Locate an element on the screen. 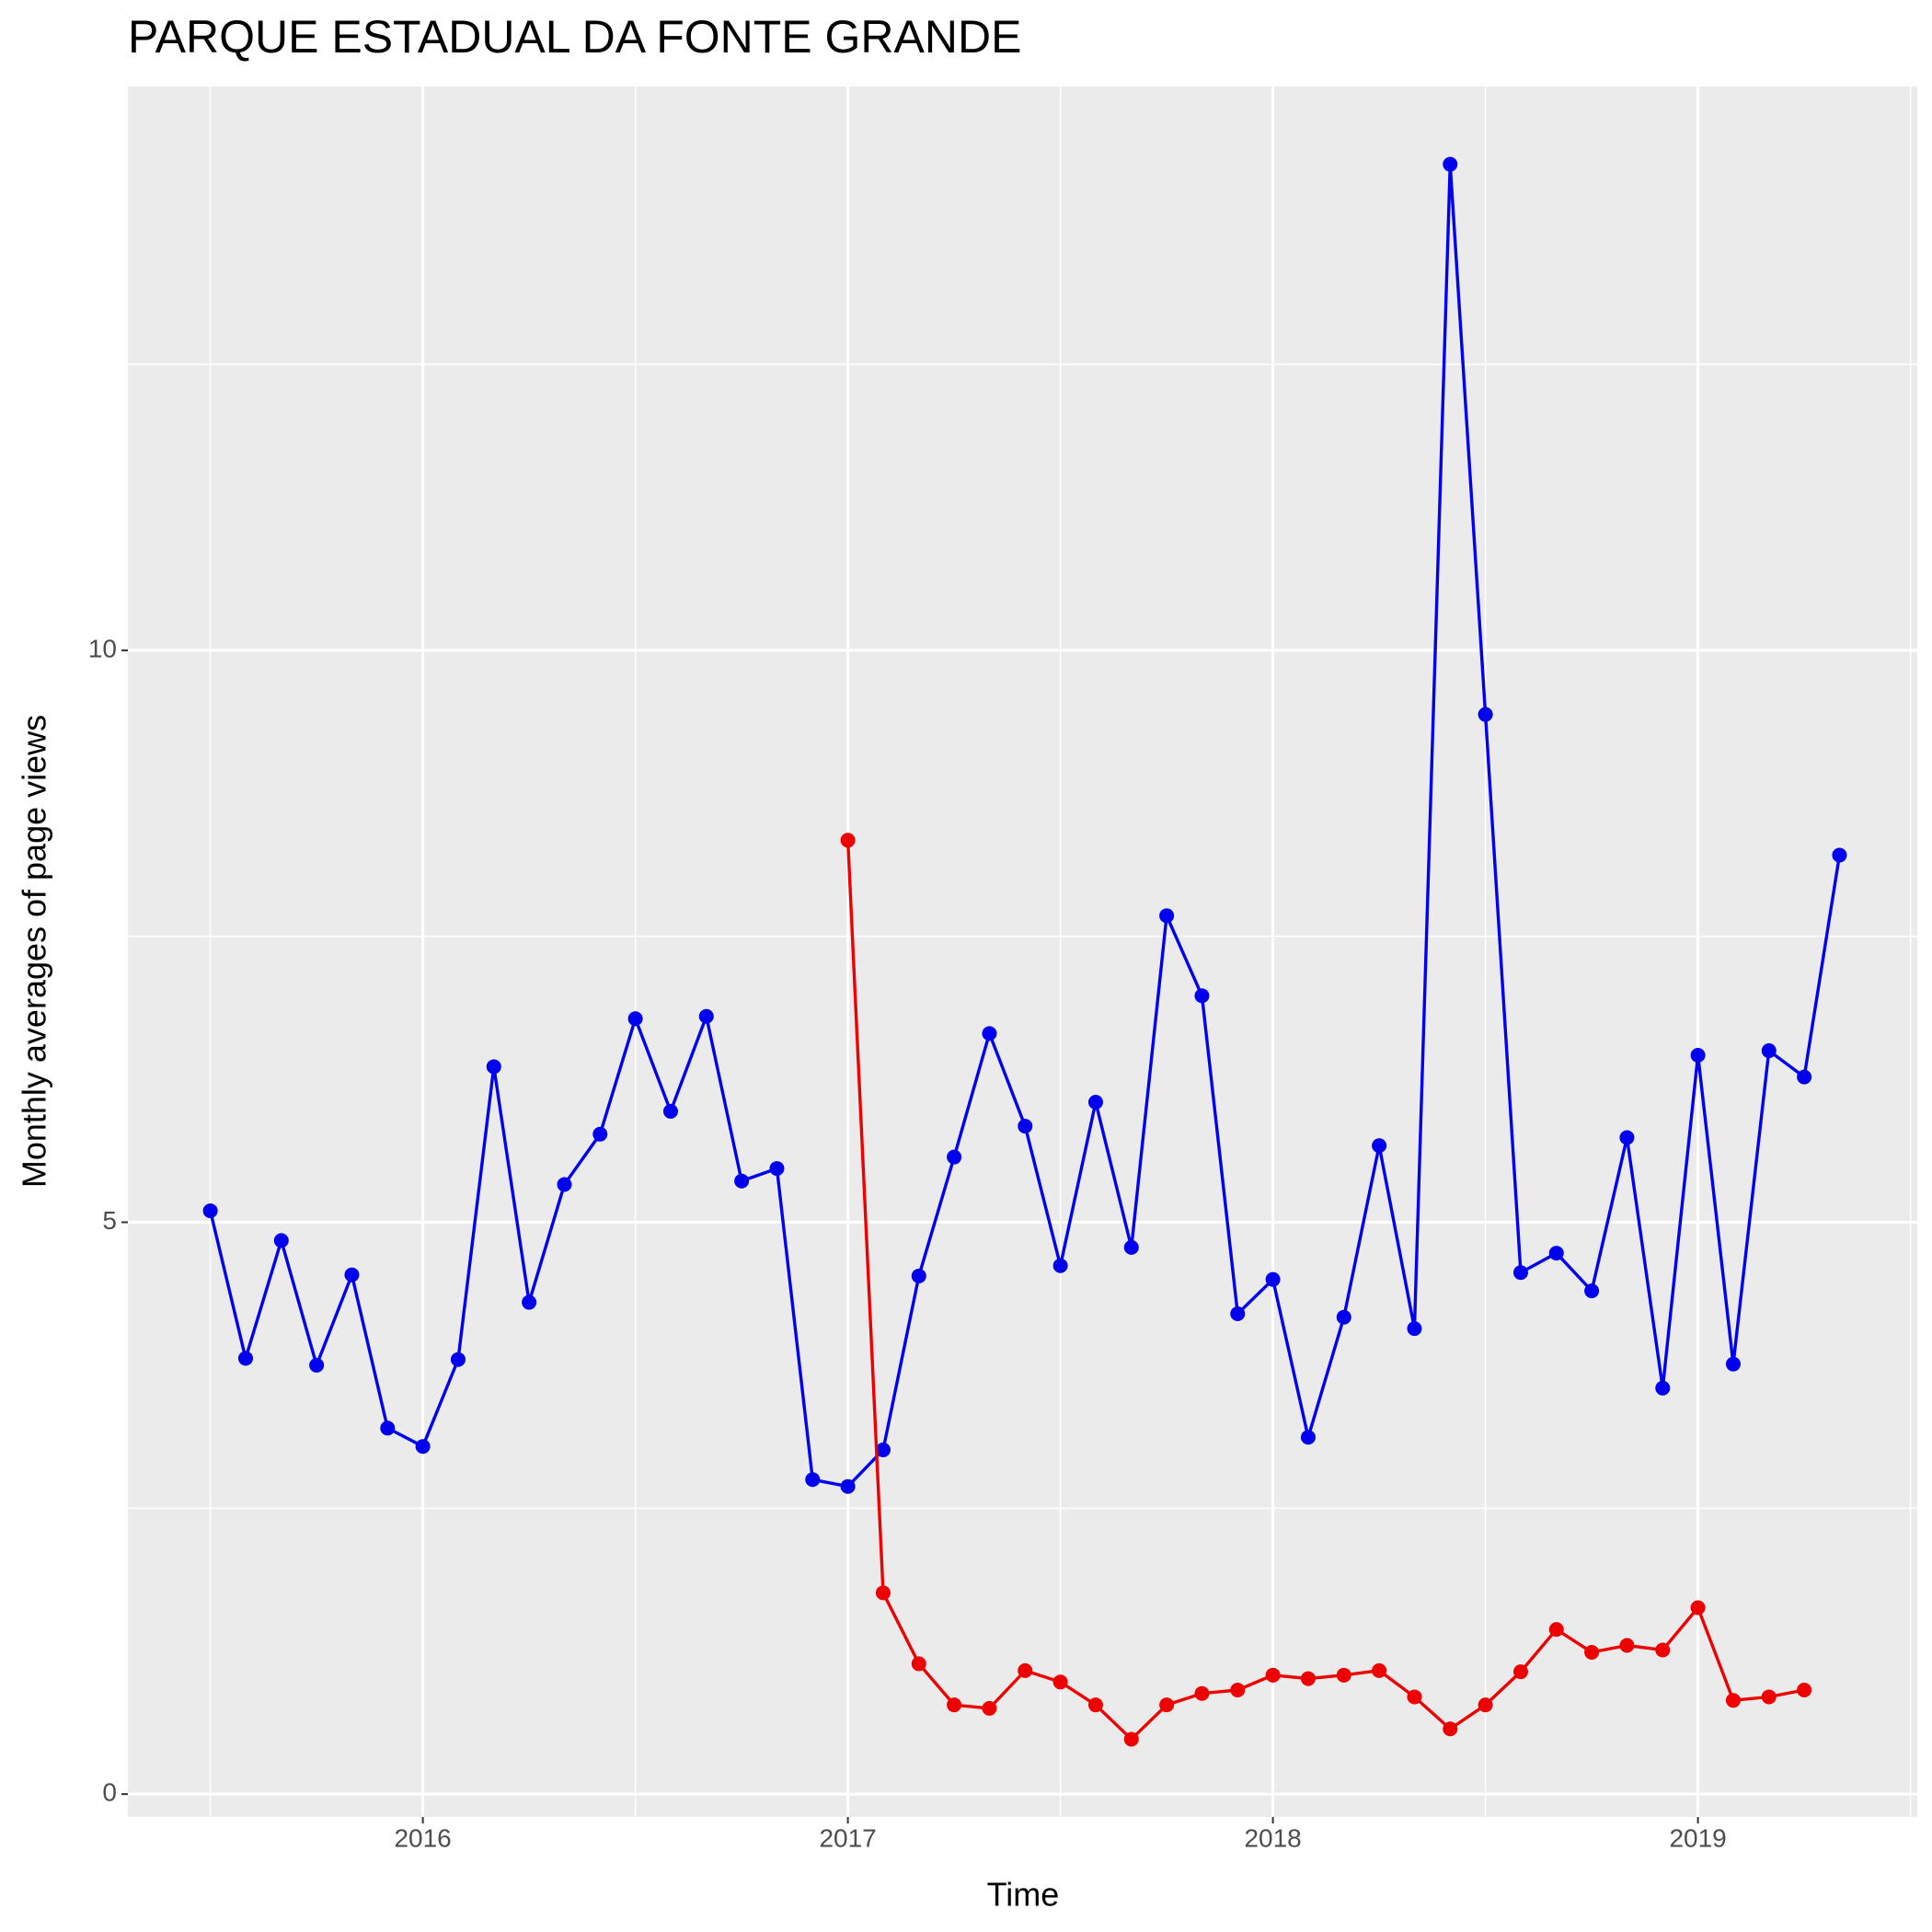  x-tick-label: 2019 is located at coordinates (1697, 1837).